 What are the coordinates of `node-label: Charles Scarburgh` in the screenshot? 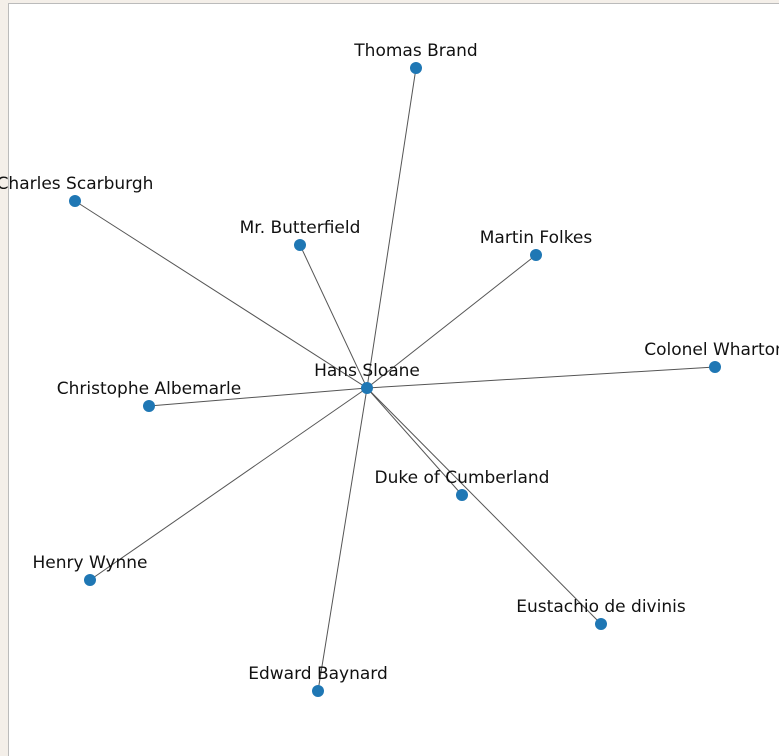 It's located at (76, 184).